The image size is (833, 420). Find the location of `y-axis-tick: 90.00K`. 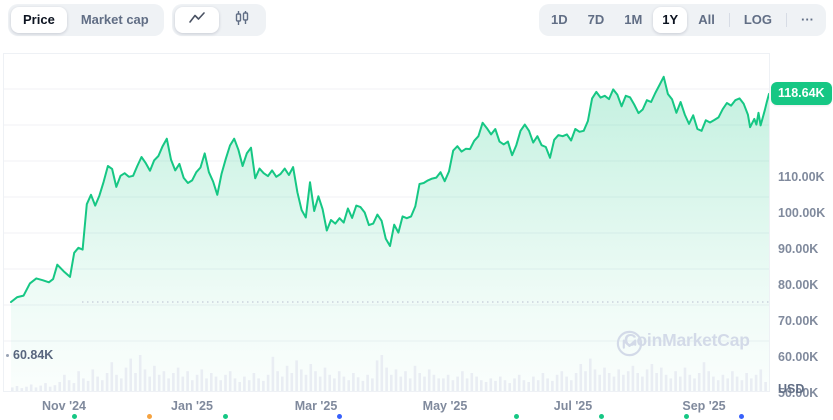

y-axis-tick: 90.00K is located at coordinates (798, 249).